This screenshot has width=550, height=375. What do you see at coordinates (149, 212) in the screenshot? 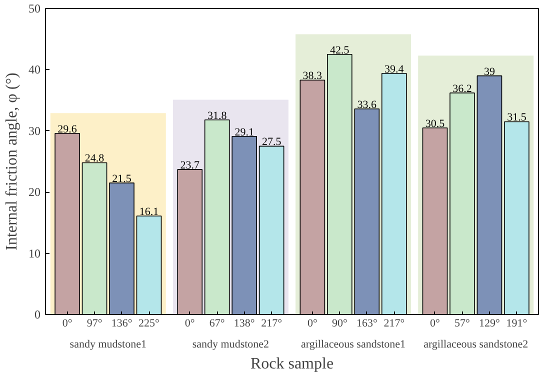
I see `data-label: 16.1` at bounding box center [149, 212].